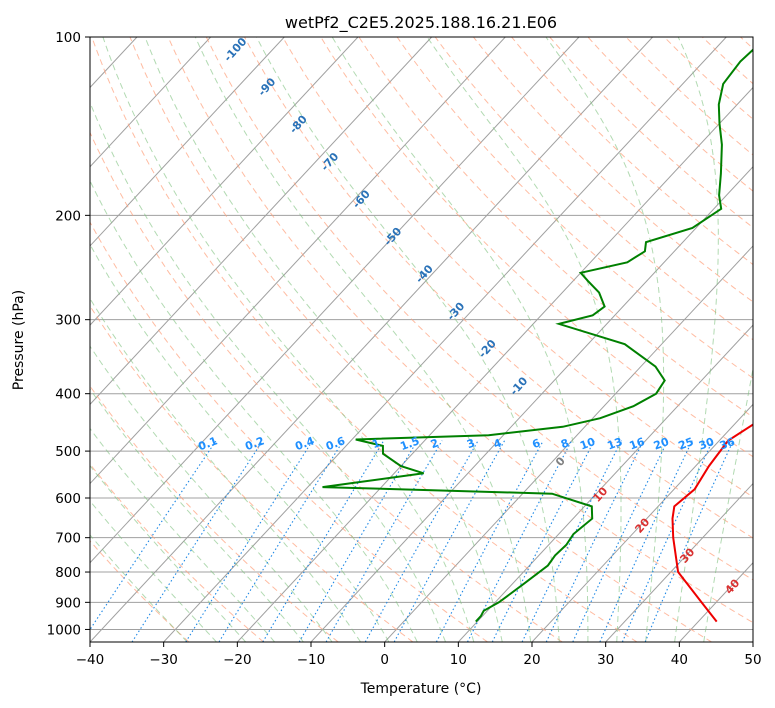  I want to click on y-axis-label: Pressure (hPa), so click(19, 340).